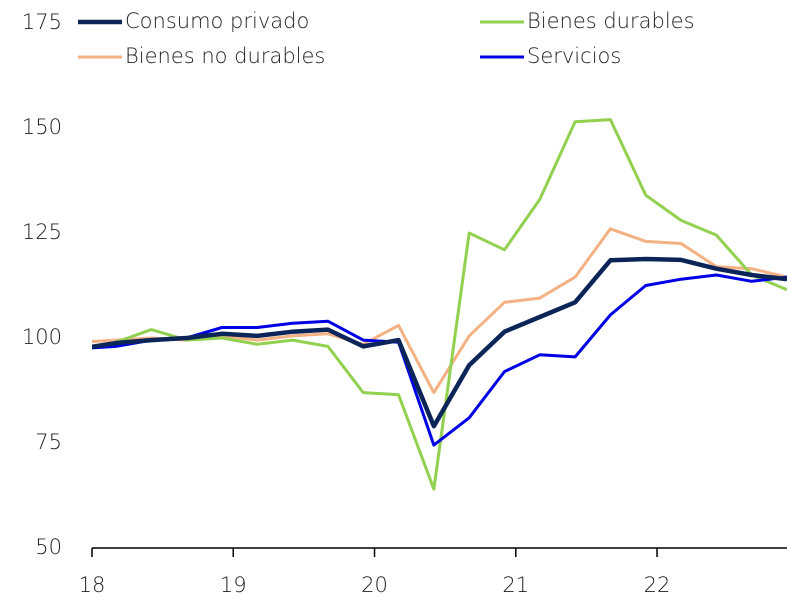 This screenshot has height=600, width=787. Describe the element at coordinates (92, 585) in the screenshot. I see `x-tick-label: 18` at that location.